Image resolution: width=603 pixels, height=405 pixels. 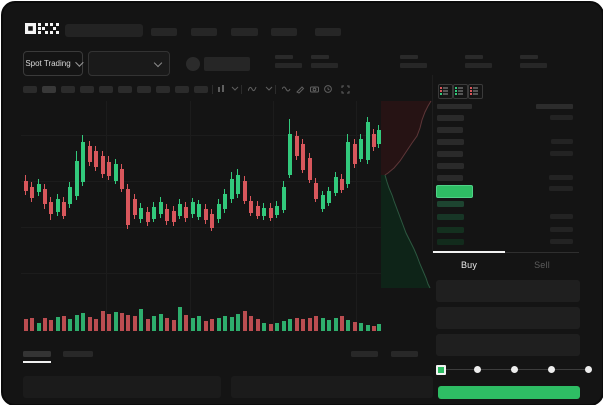 I want to click on bottom-panel, so click(x=122, y=387).